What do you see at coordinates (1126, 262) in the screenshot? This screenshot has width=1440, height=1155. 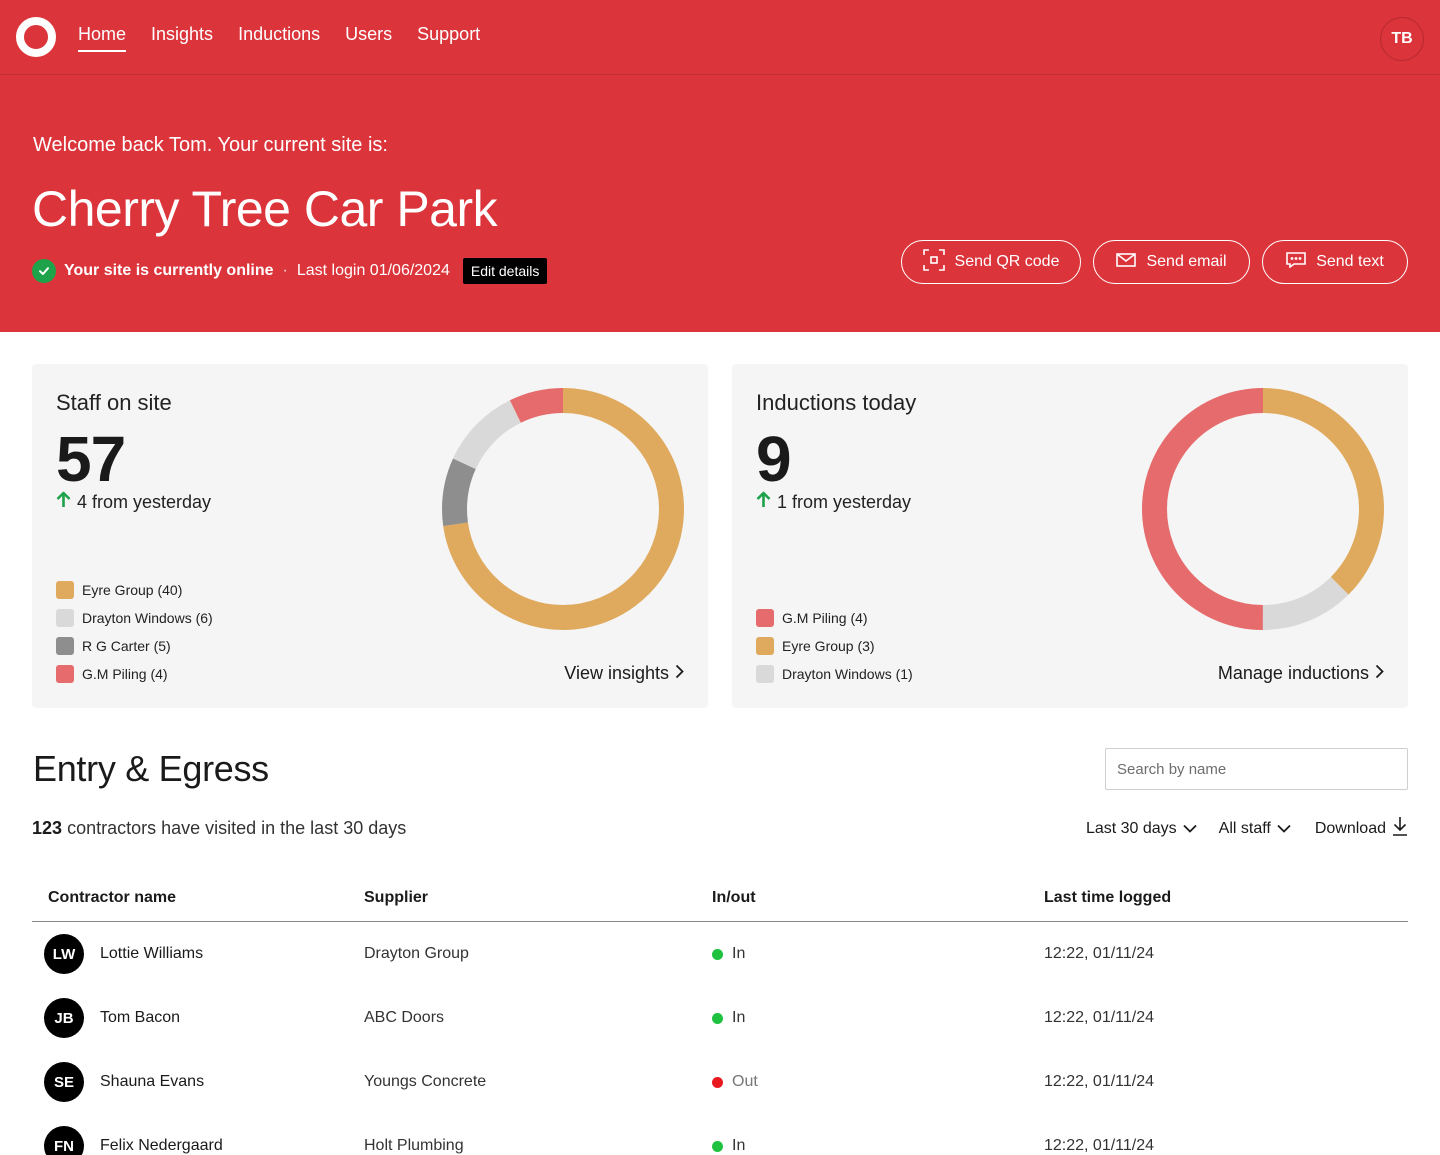 I see `envelope-icon` at bounding box center [1126, 262].